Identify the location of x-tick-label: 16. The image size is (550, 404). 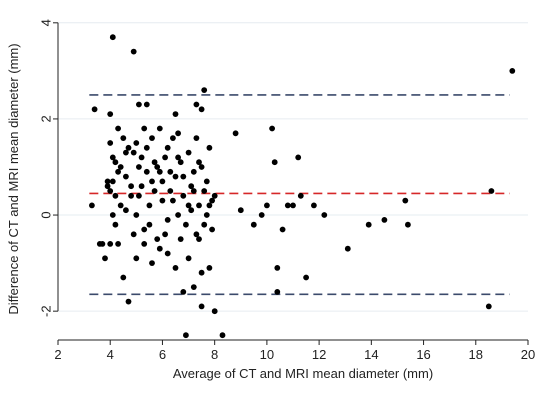
(423, 354).